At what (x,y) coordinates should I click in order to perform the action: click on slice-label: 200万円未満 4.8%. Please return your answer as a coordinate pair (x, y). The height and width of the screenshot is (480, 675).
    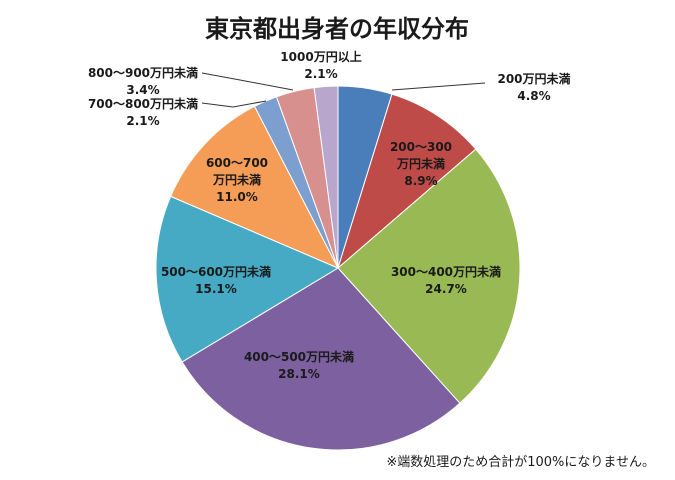
    Looking at the image, I should click on (533, 87).